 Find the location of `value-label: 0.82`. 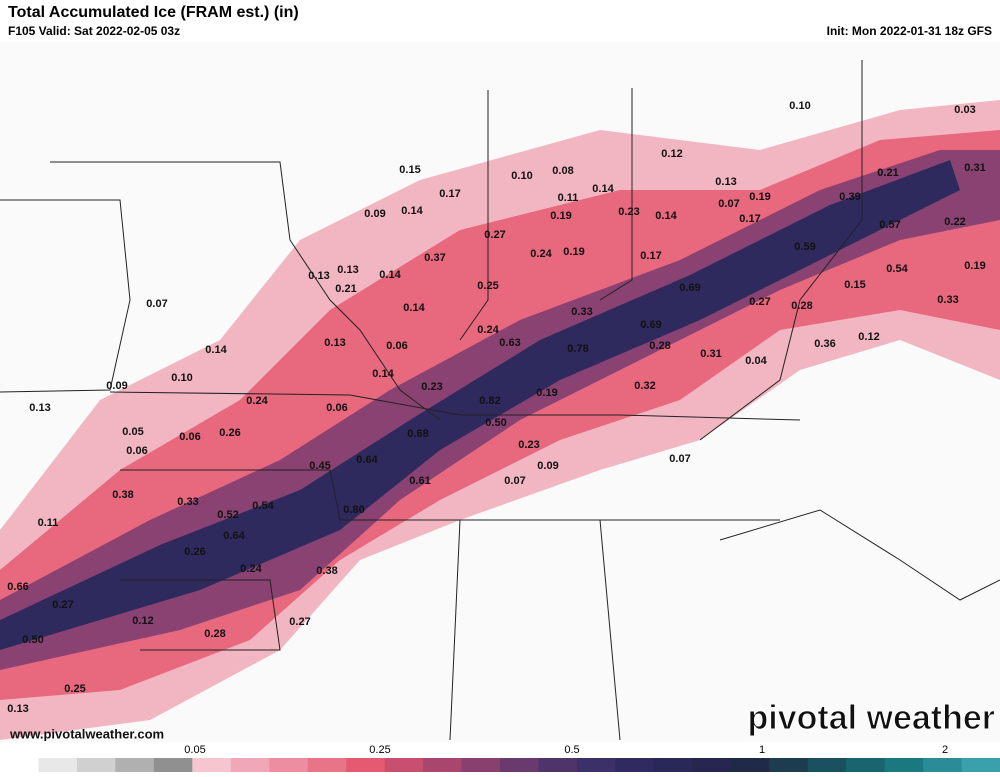

value-label: 0.82 is located at coordinates (489, 401).